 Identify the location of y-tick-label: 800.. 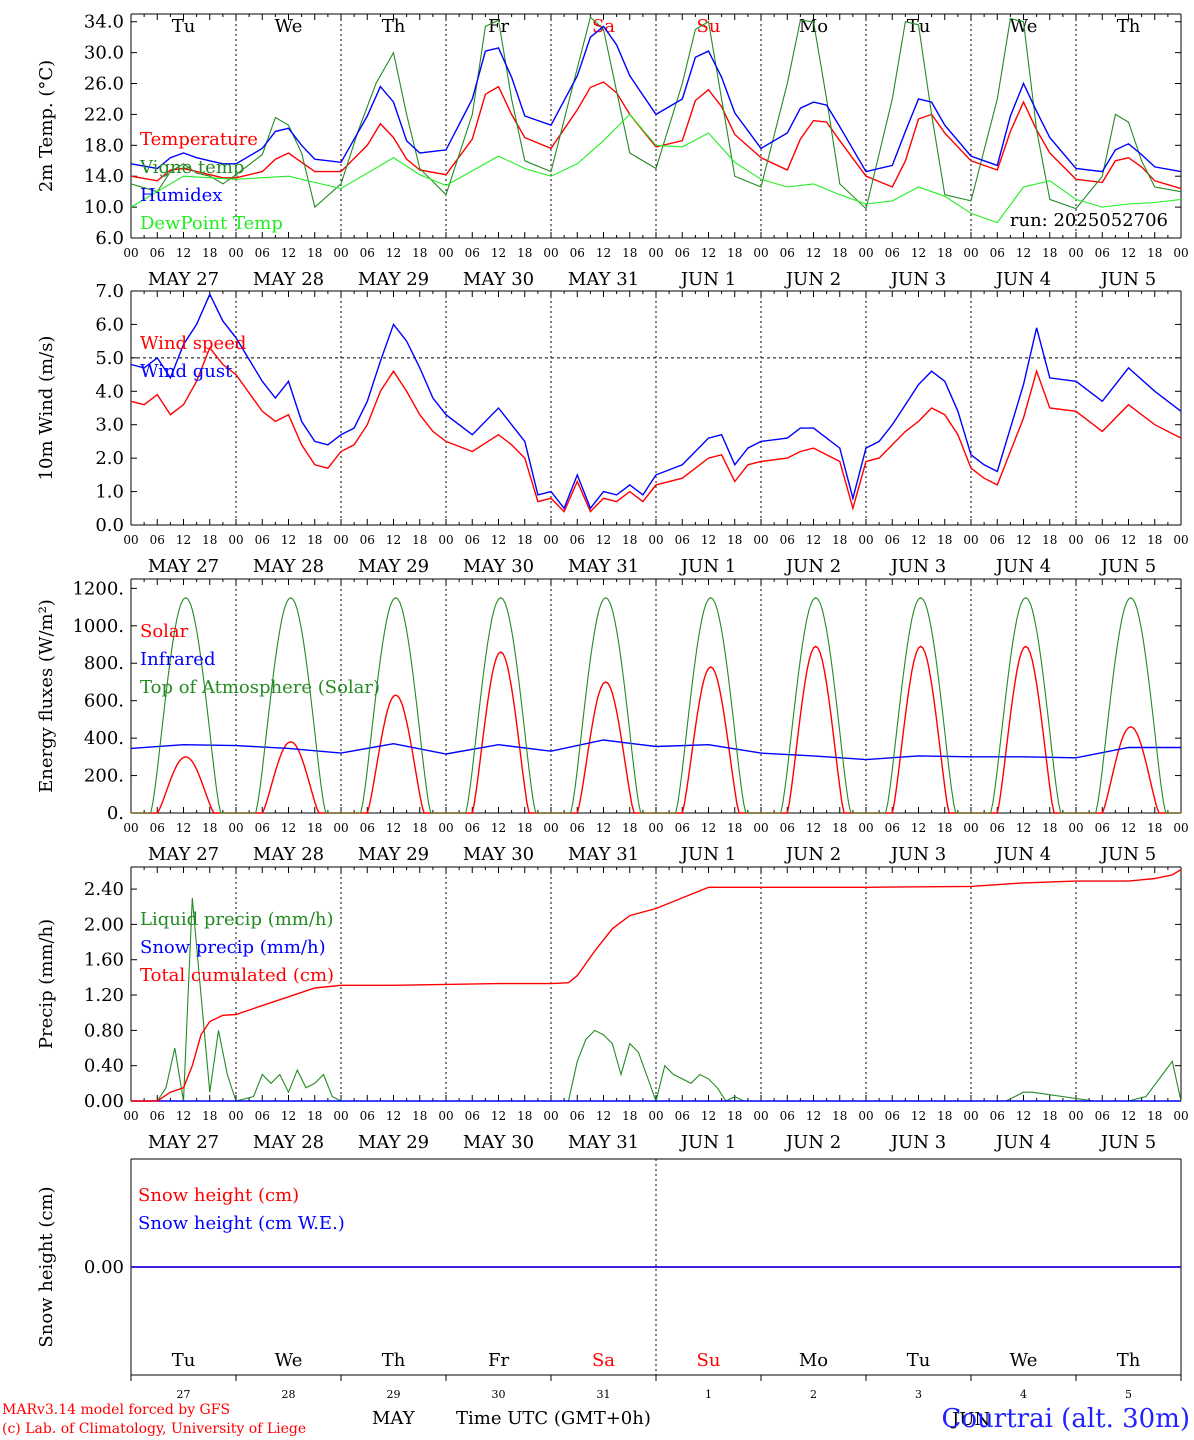
(104, 663).